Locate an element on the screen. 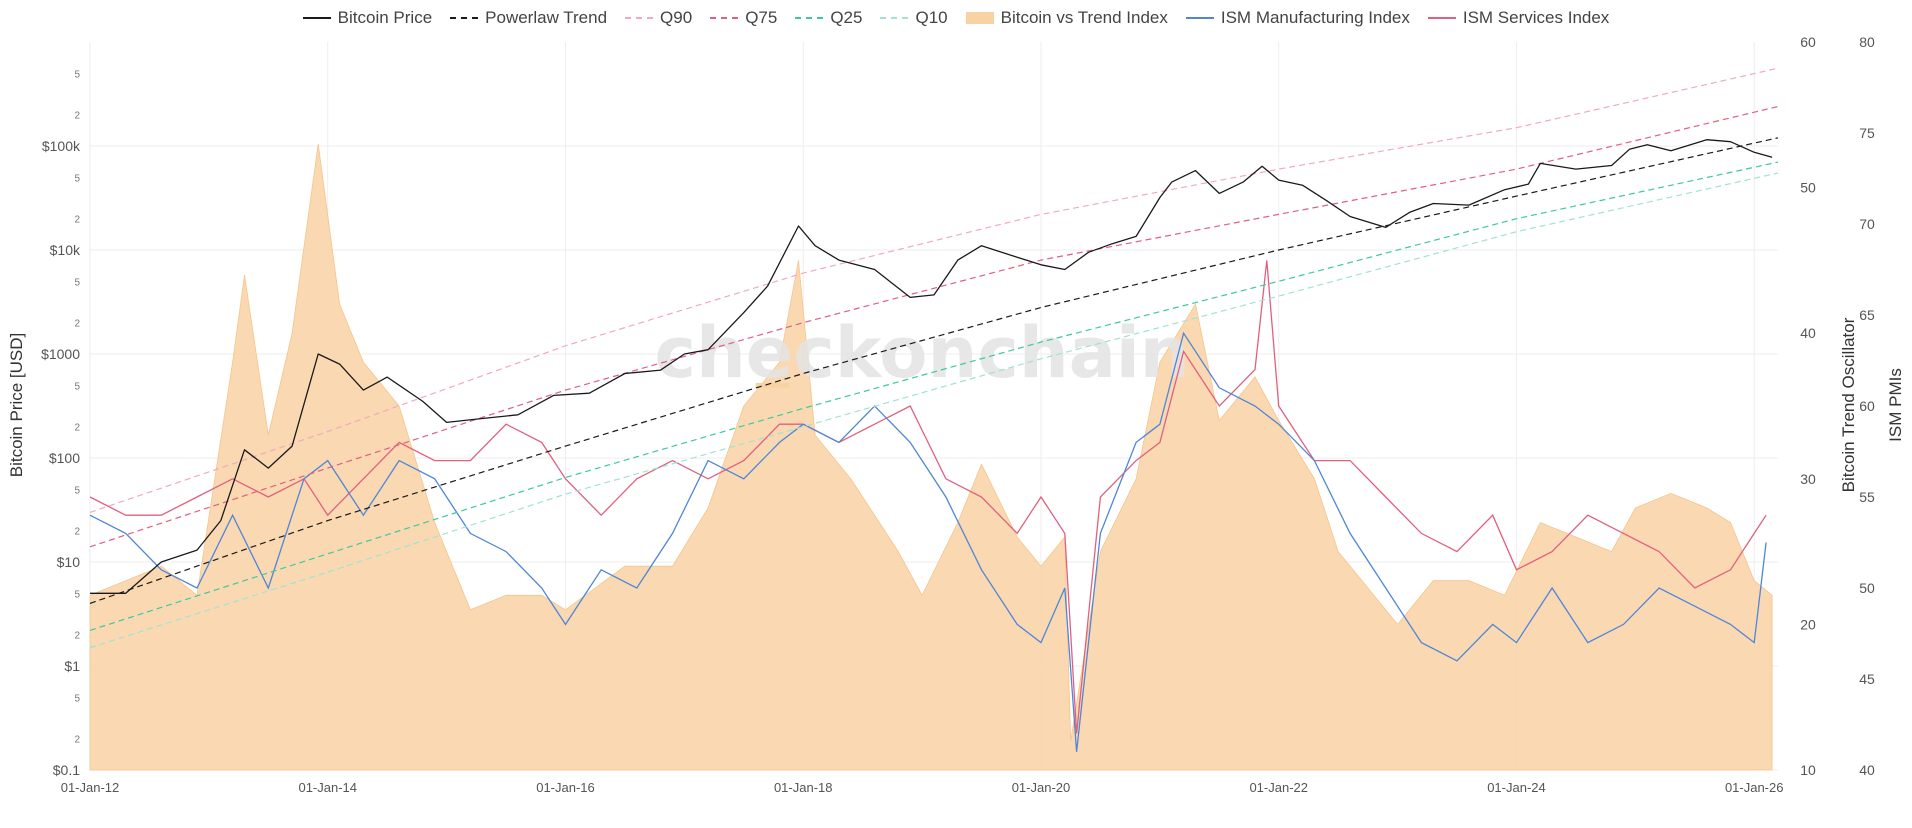 Image resolution: width=1912 pixels, height=828 pixels. legend-label: Powerlaw Trend is located at coordinates (546, 17).